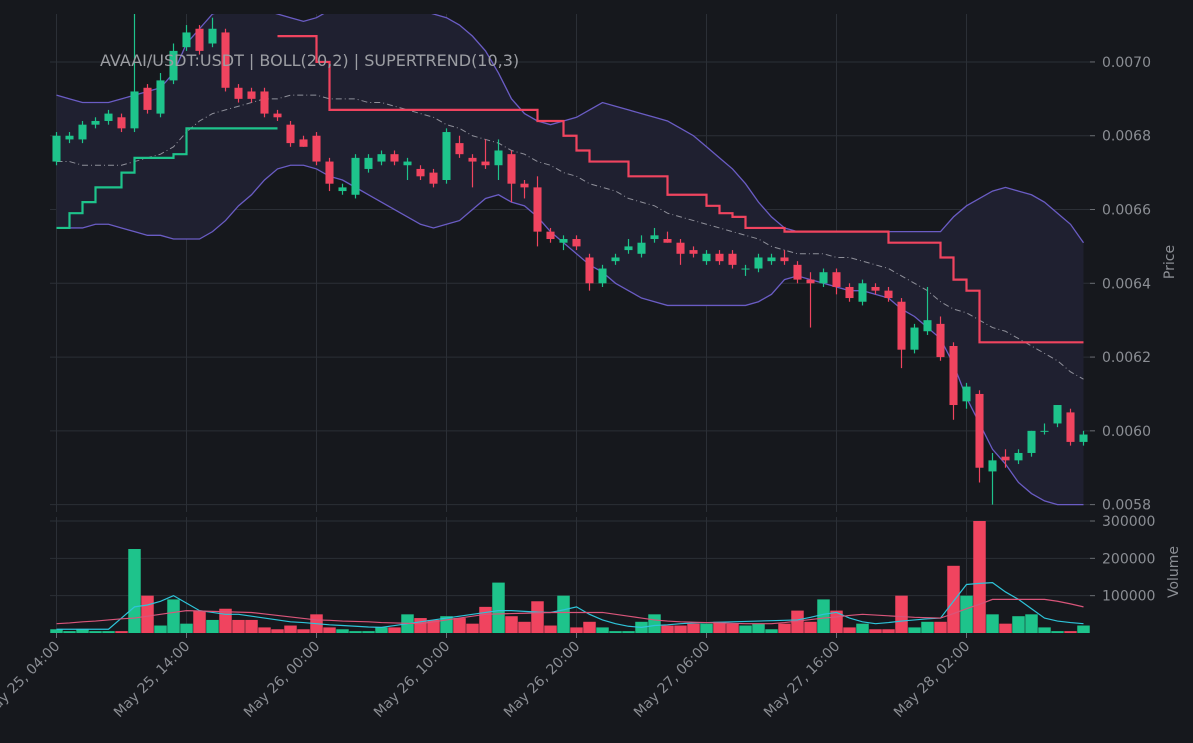 The image size is (1193, 743). What do you see at coordinates (1174, 572) in the screenshot?
I see `y2-axis-label: Volume` at bounding box center [1174, 572].